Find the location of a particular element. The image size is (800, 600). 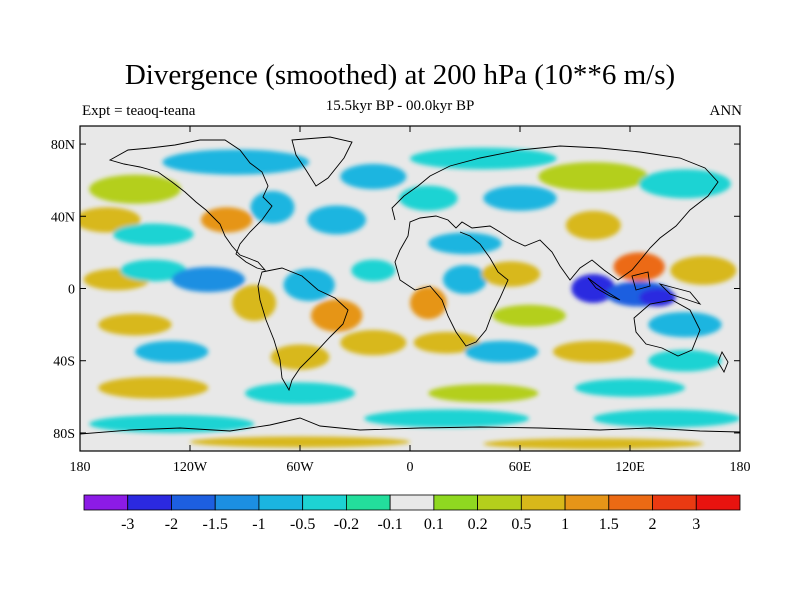

colorbar-label: -1 is located at coordinates (258, 524).